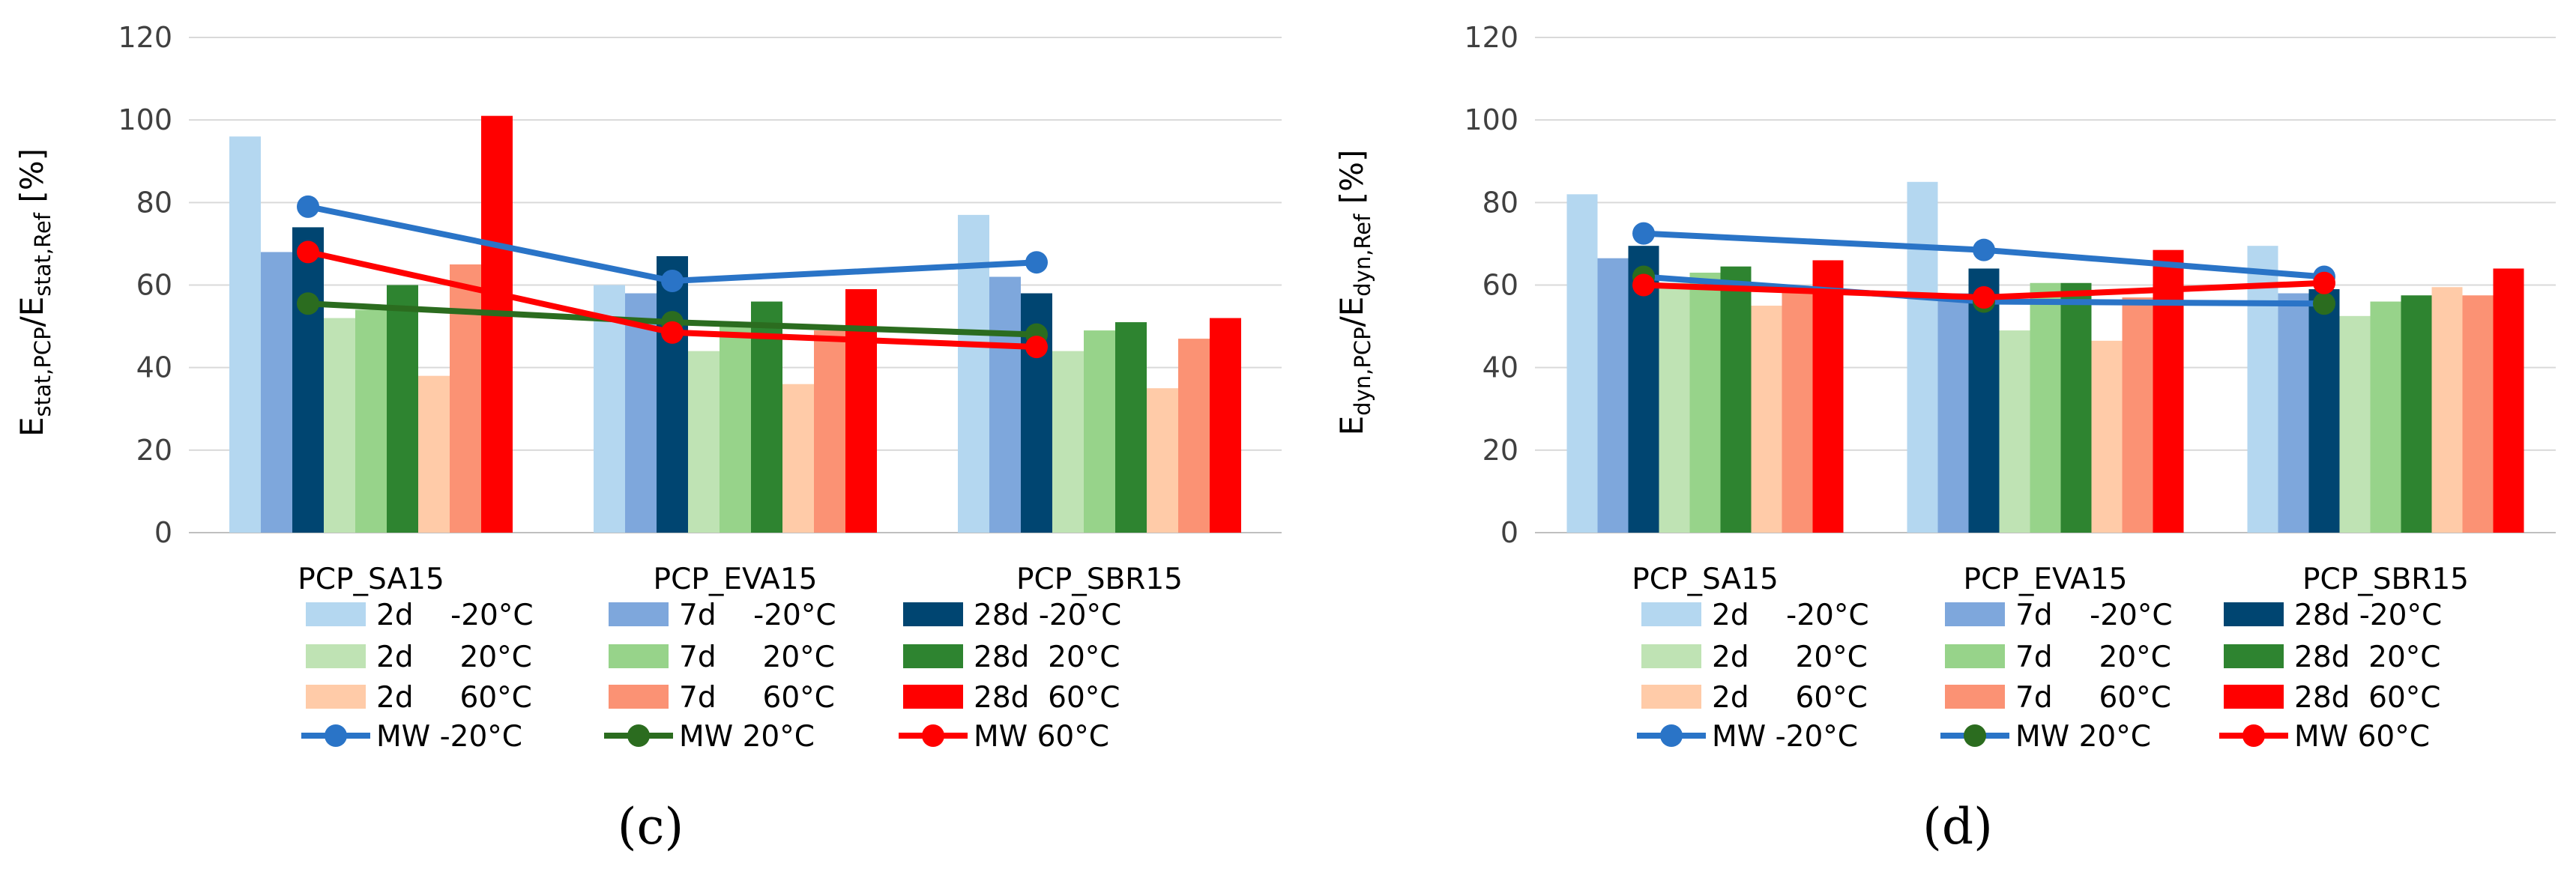 The width and height of the screenshot is (2576, 872). What do you see at coordinates (371, 579) in the screenshot?
I see `x-tick-label: PCP_SA15` at bounding box center [371, 579].